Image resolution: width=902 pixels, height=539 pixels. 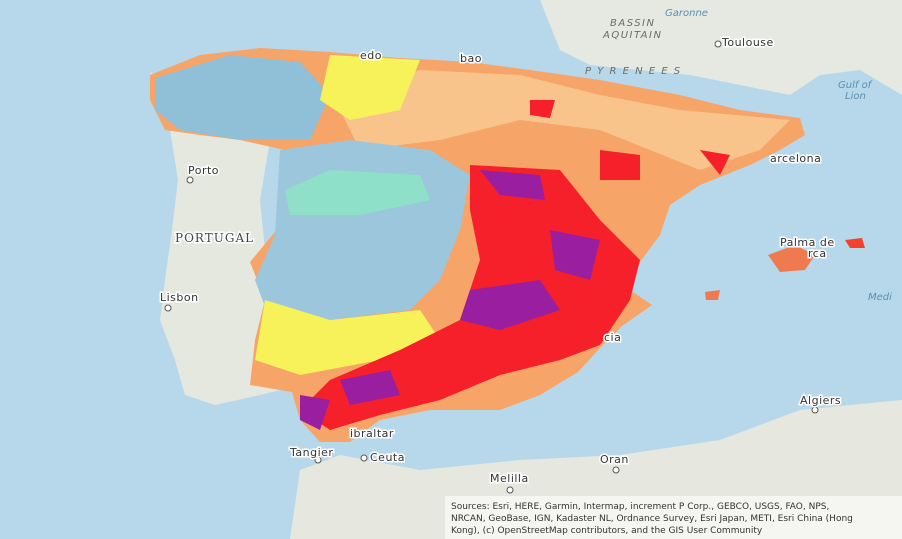 What do you see at coordinates (630, 140) in the screenshot?
I see `zone-red` at bounding box center [630, 140].